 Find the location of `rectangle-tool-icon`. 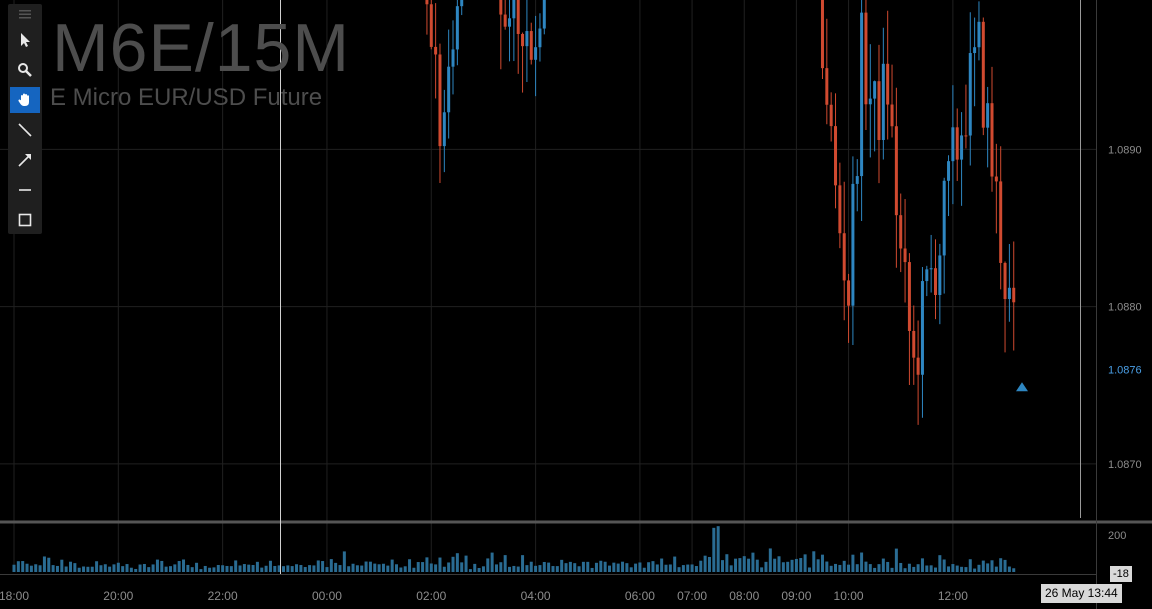

rectangle-tool-icon is located at coordinates (25, 220).